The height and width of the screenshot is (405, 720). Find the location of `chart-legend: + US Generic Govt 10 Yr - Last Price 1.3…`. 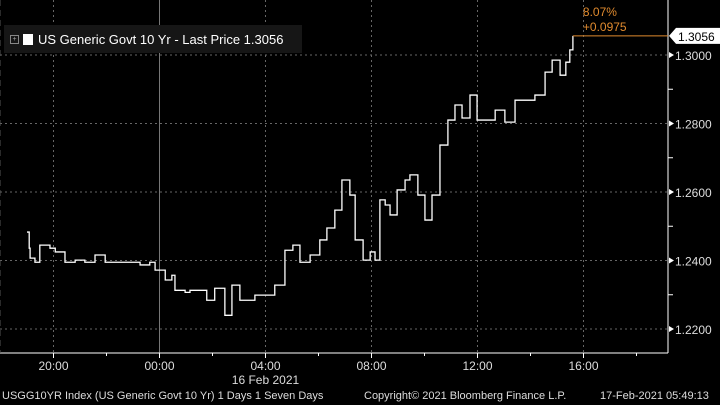

chart-legend: + US Generic Govt 10 Yr - Last Price 1.3… is located at coordinates (153, 39).